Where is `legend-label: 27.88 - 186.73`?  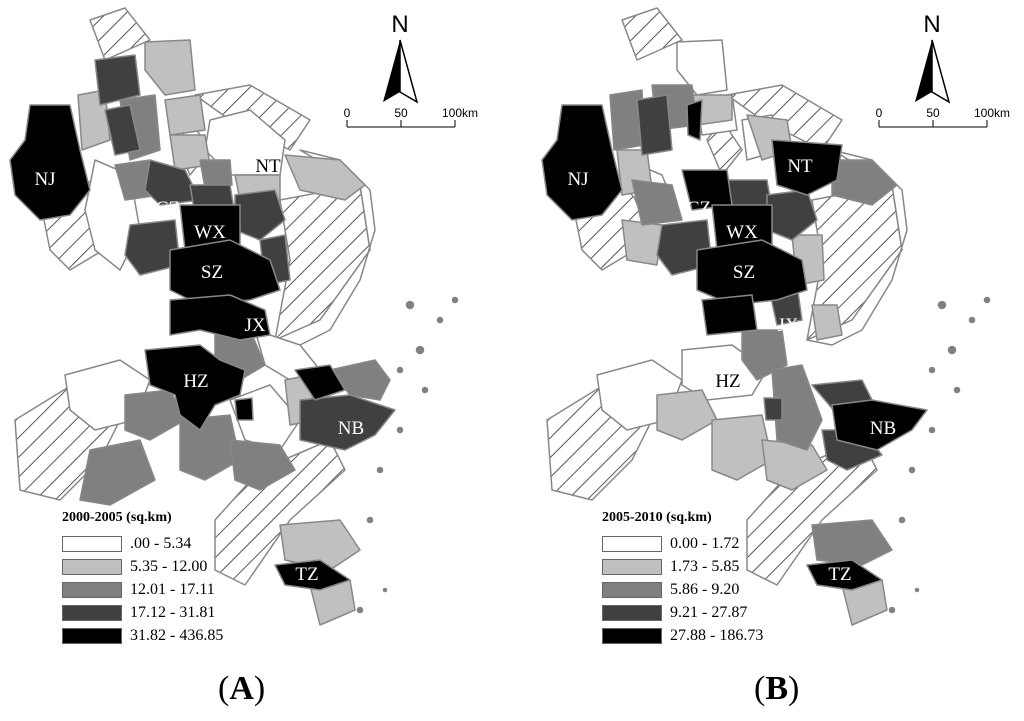
legend-label: 27.88 - 186.73 is located at coordinates (717, 635).